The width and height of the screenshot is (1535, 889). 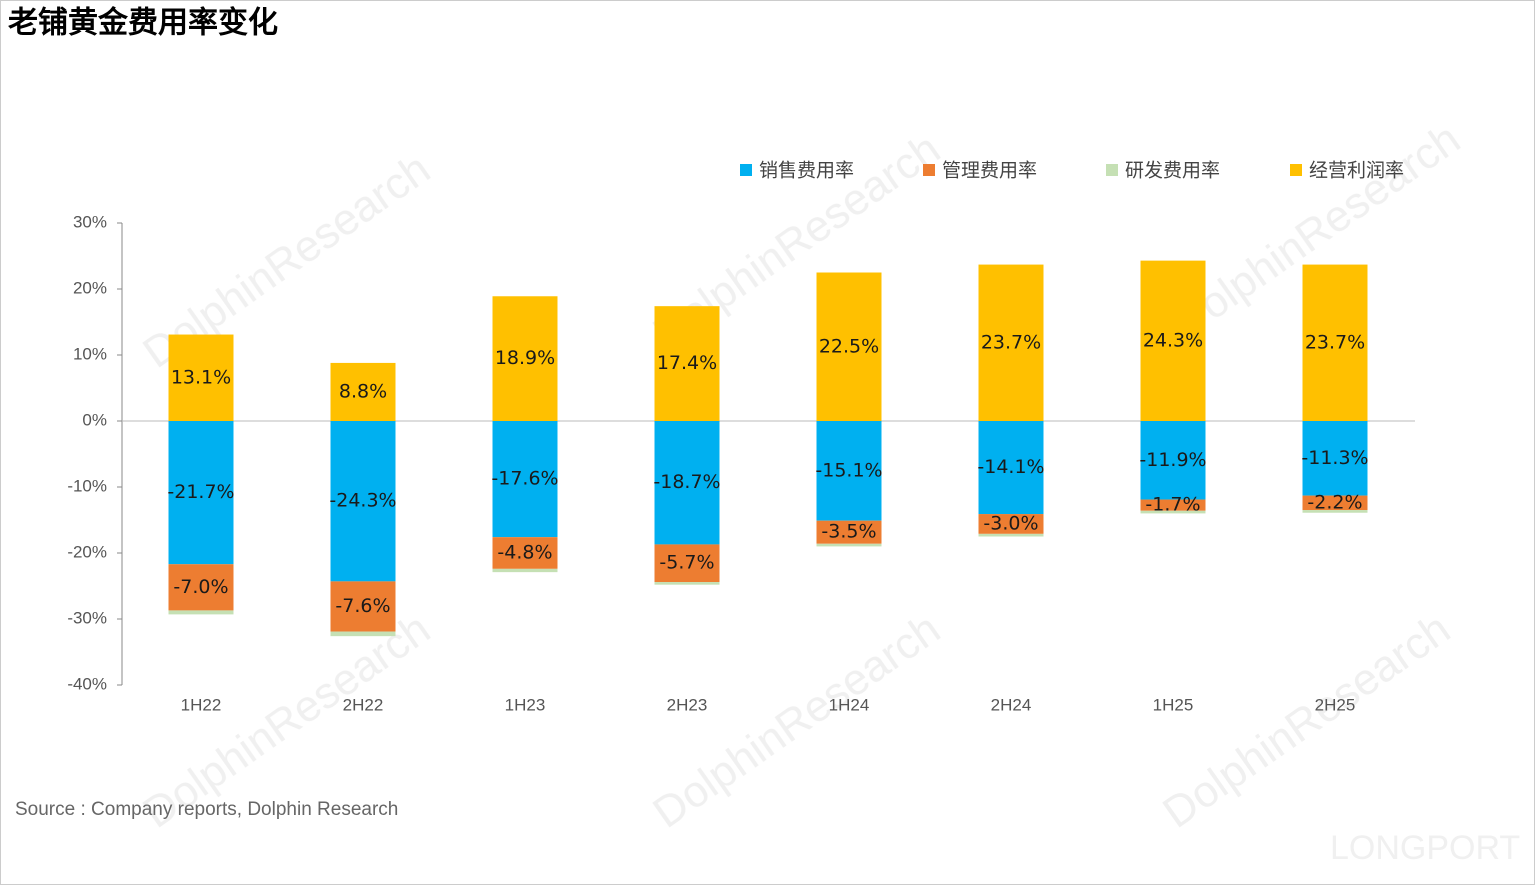 I want to click on legend-label: 销售费用率, so click(x=806, y=171).